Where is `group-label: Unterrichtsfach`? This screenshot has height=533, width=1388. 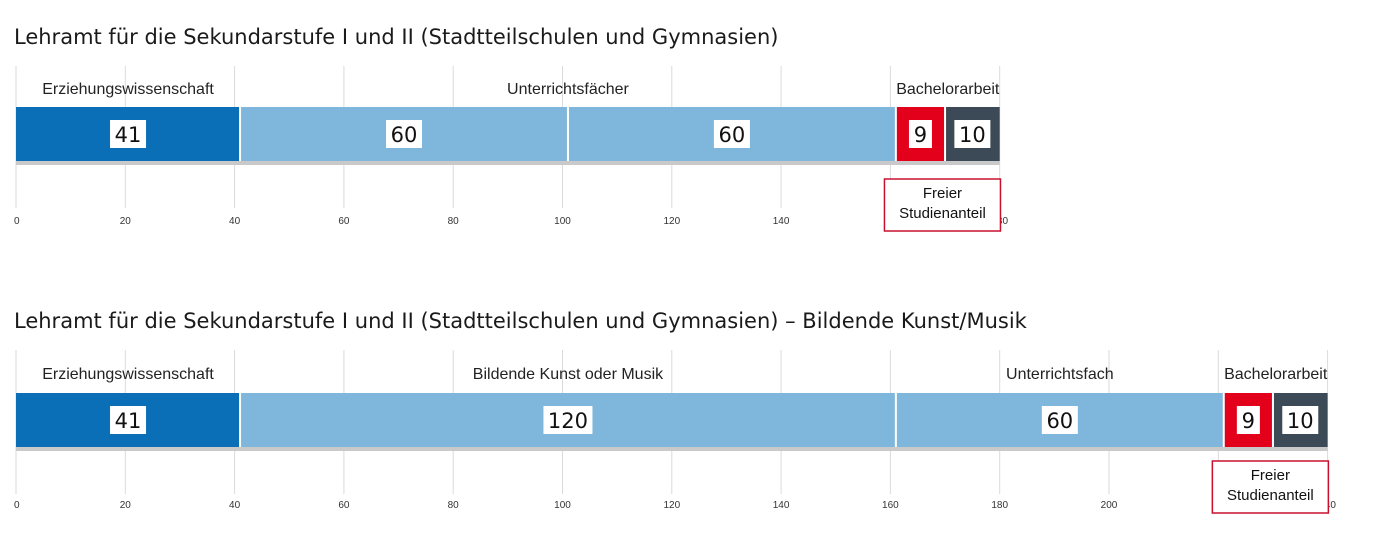 group-label: Unterrichtsfach is located at coordinates (1060, 374).